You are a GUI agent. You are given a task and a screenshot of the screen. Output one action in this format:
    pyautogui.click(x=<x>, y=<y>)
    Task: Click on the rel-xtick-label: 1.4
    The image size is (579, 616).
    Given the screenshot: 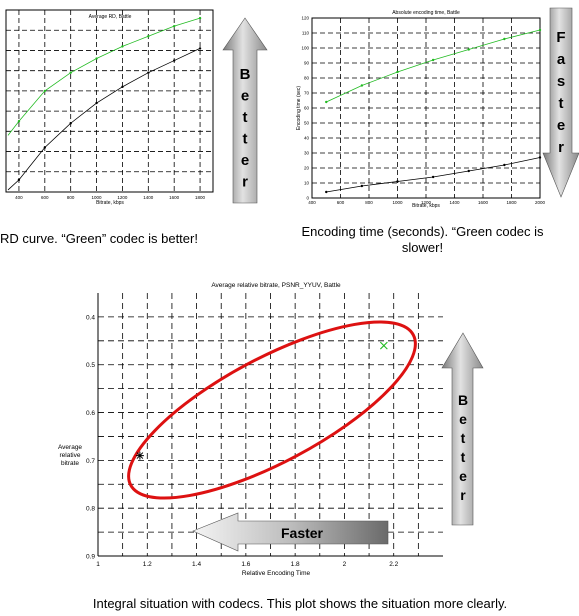 What is the action you would take?
    pyautogui.click(x=196, y=564)
    